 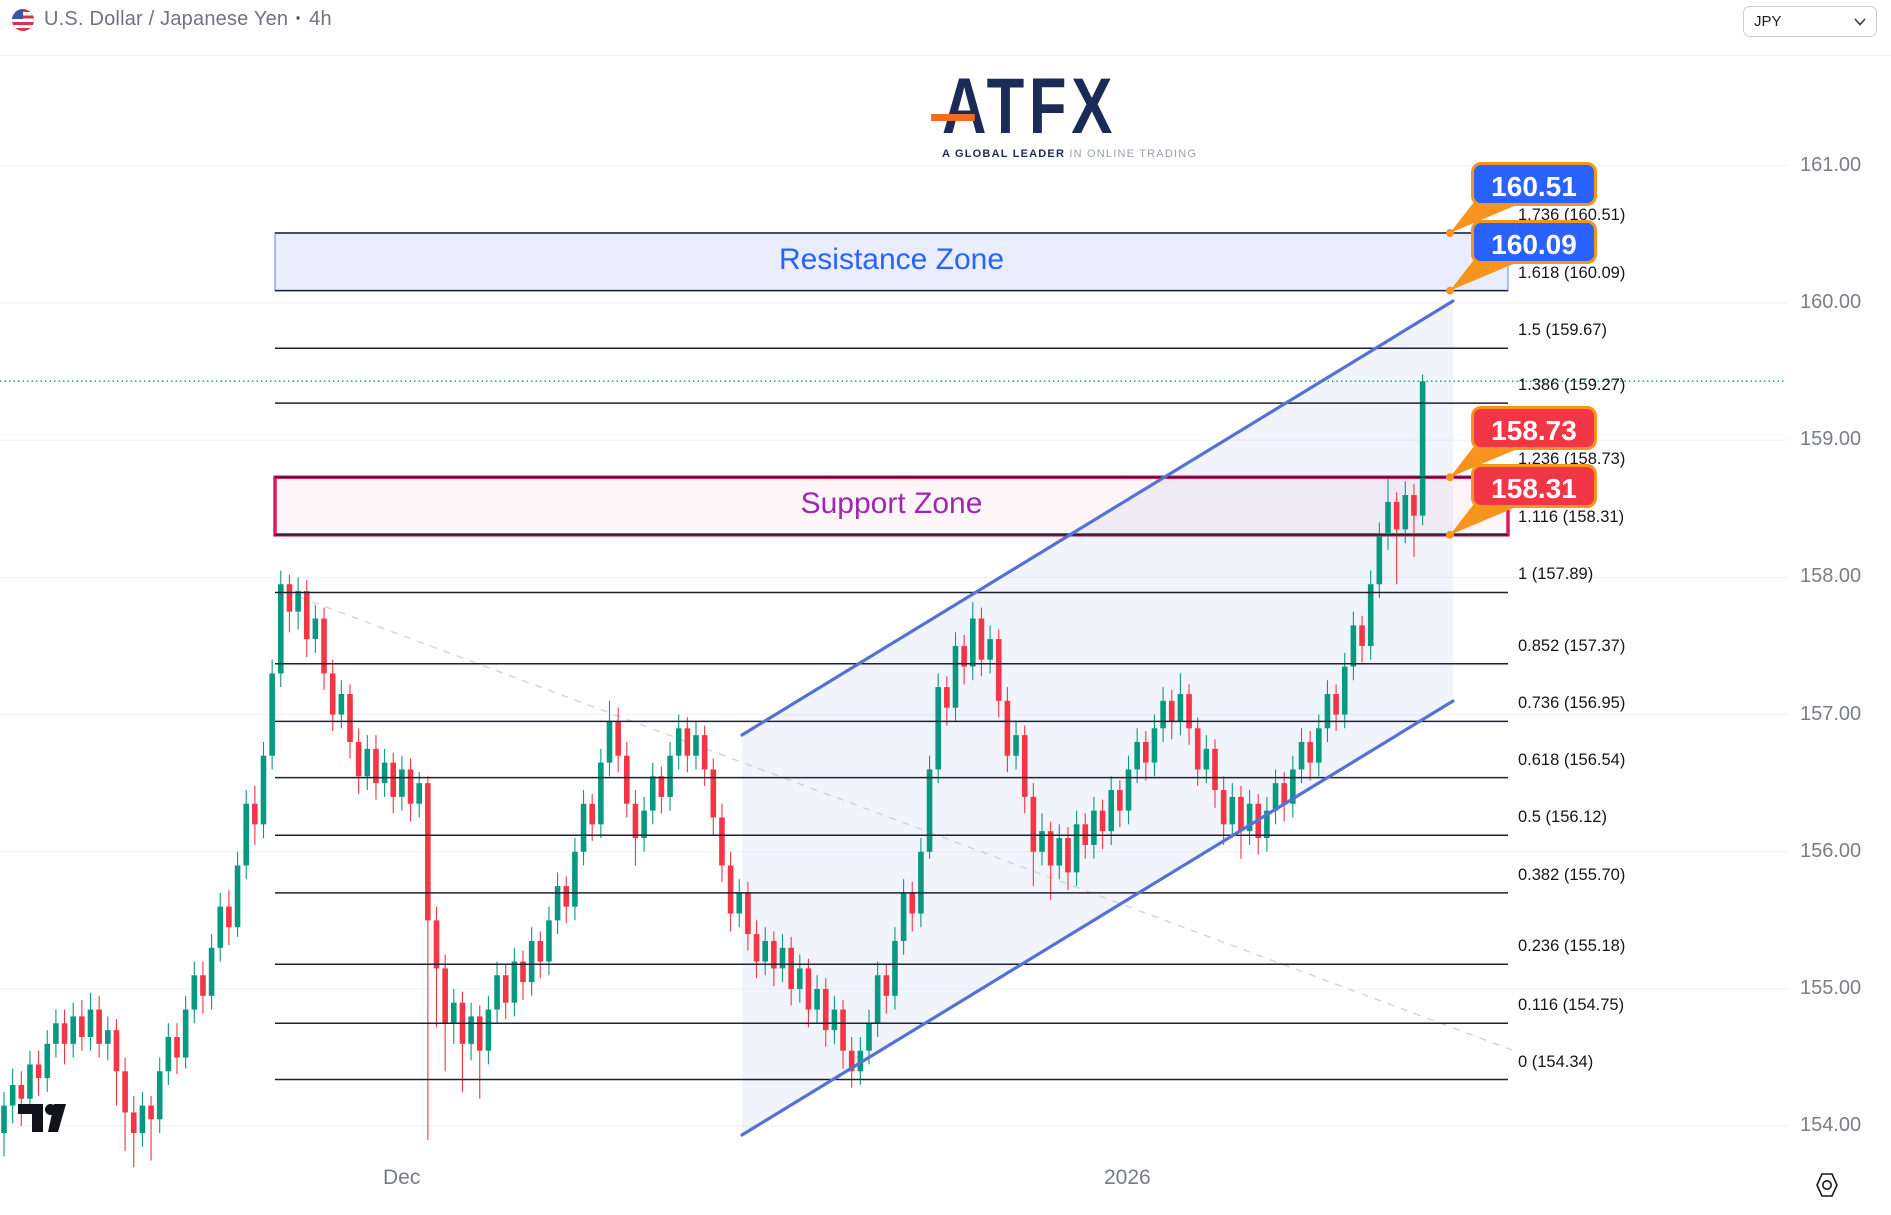 I want to click on tradingview-icon, so click(x=42, y=1120).